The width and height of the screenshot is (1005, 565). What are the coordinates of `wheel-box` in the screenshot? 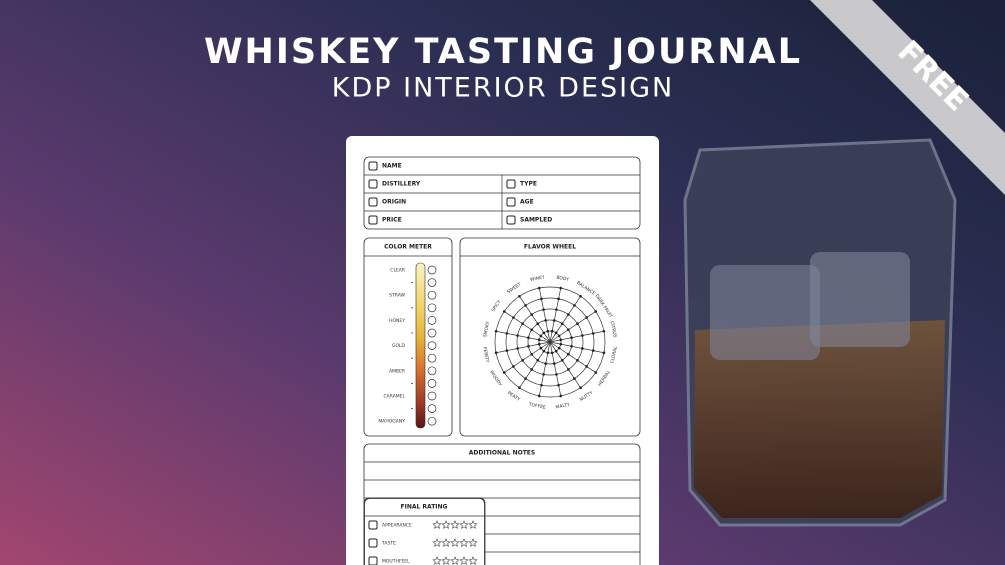 It's located at (550, 337).